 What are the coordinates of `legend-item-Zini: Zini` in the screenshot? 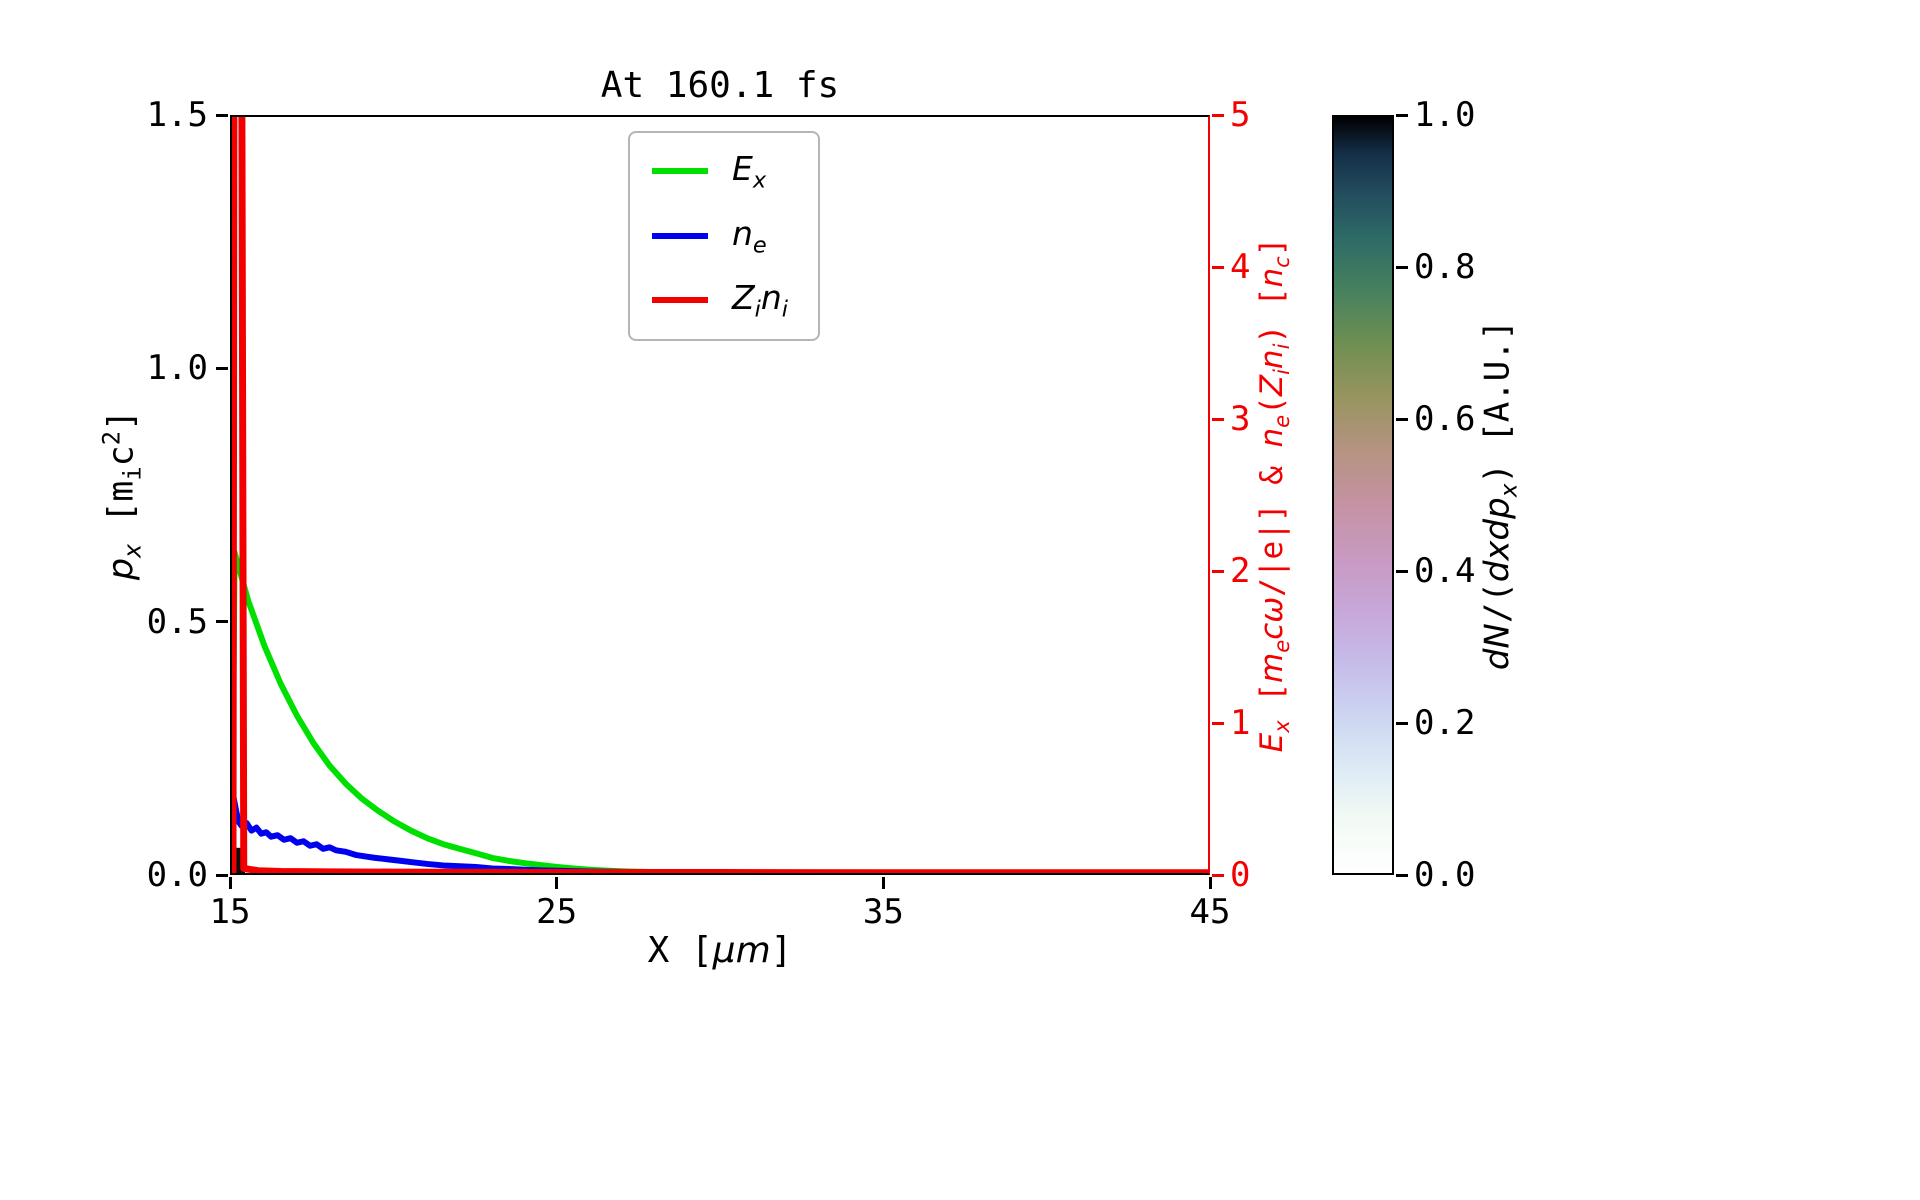 It's located at (720, 300).